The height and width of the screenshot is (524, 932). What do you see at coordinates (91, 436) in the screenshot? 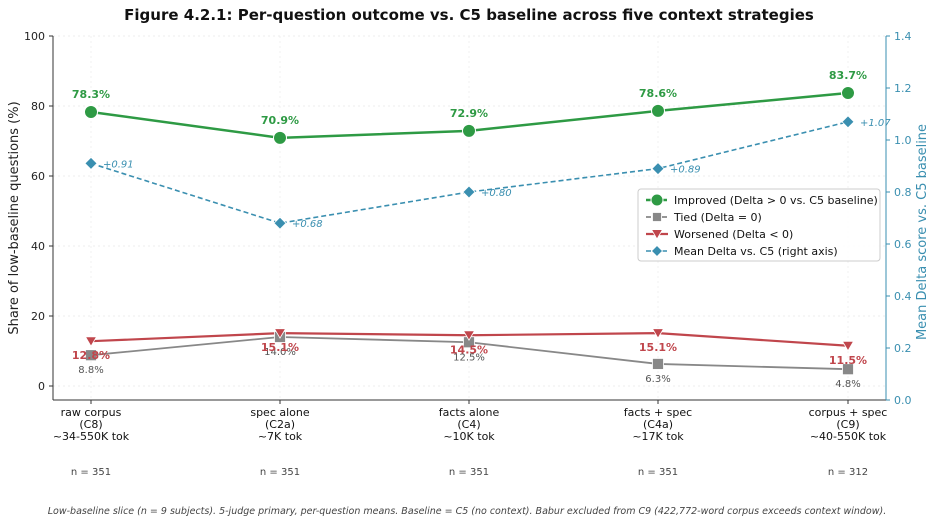
I see `category-label: ~34-550K tok` at bounding box center [91, 436].